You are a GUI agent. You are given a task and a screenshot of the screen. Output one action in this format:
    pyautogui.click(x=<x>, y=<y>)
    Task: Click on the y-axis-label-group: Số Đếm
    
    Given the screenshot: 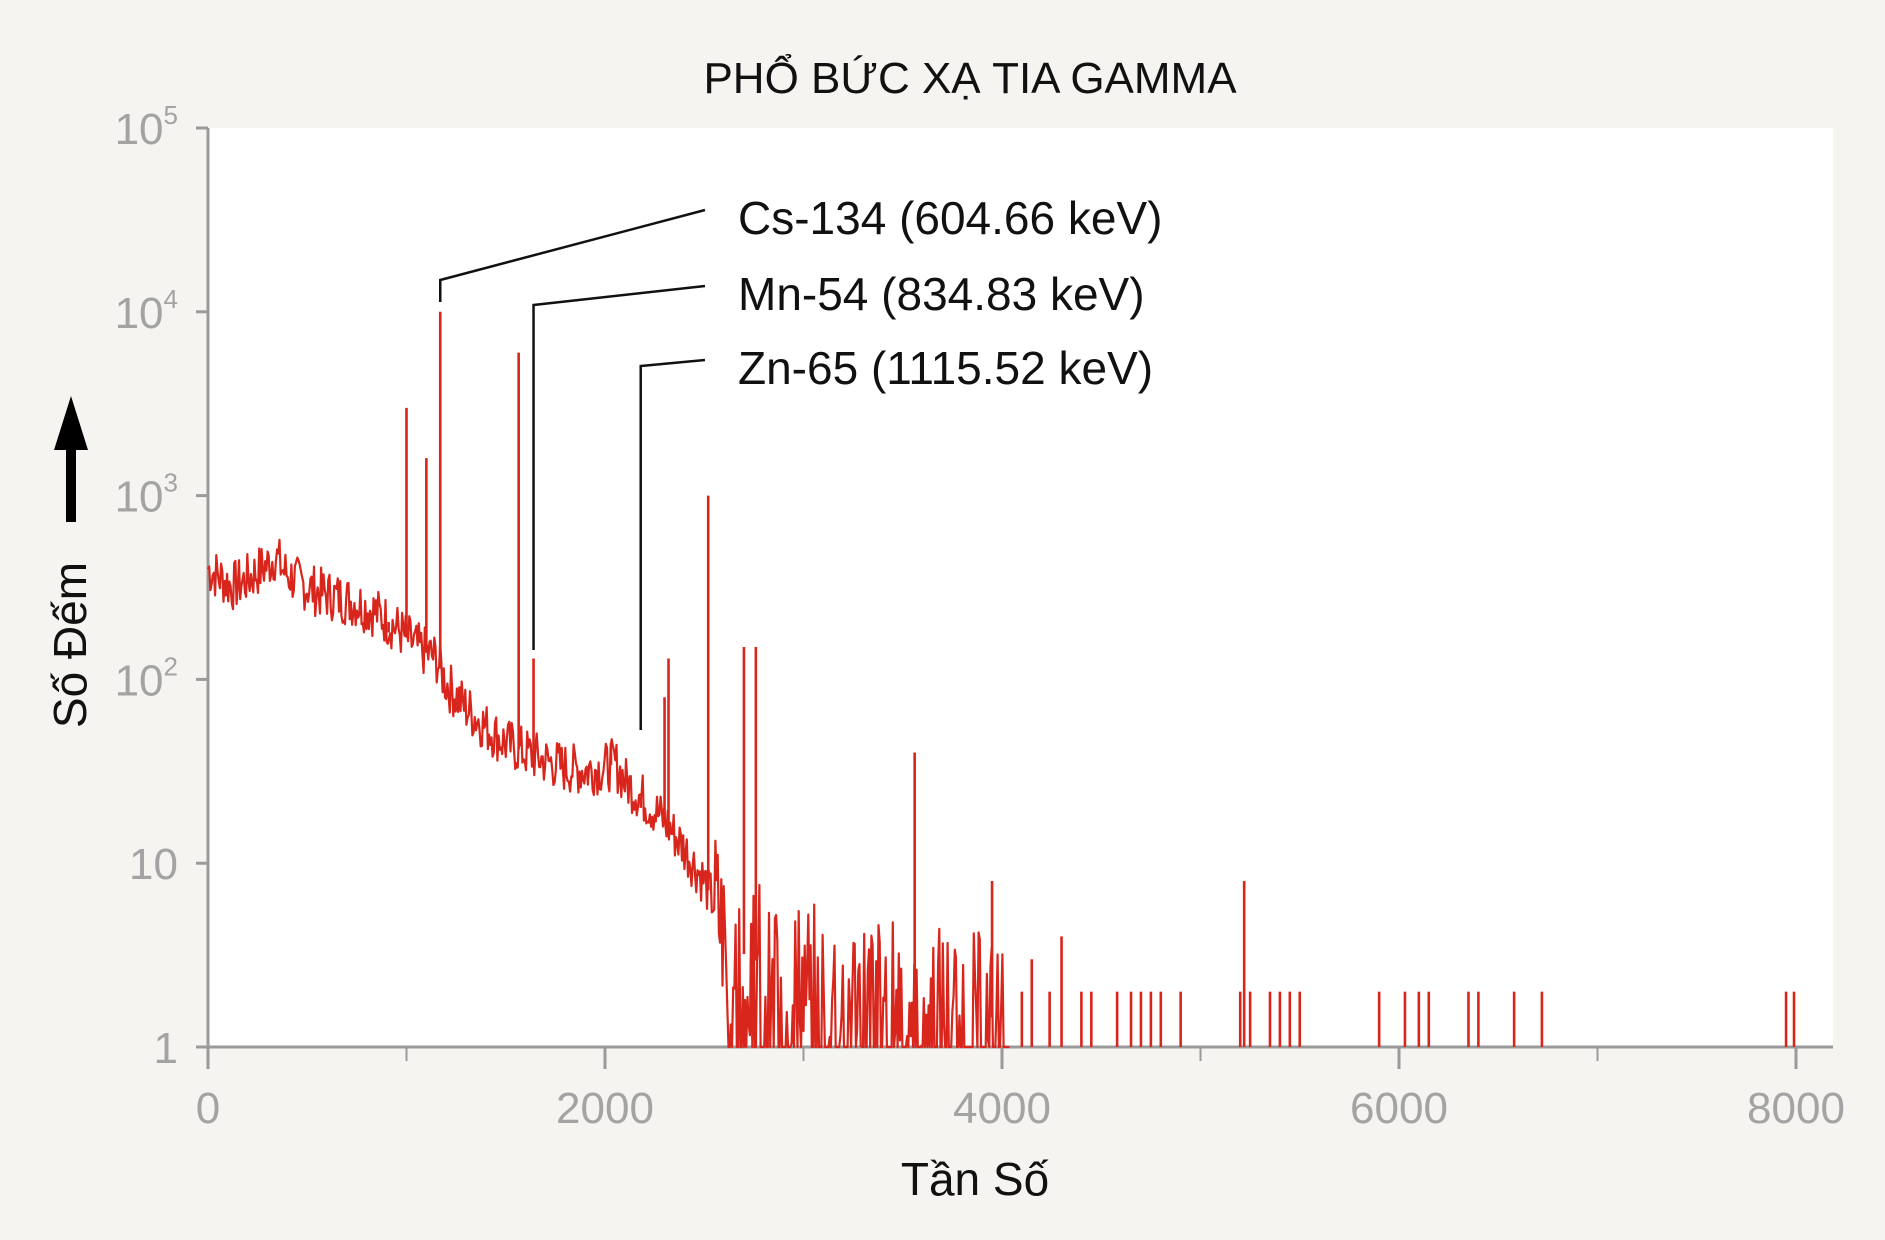 What is the action you would take?
    pyautogui.click(x=70, y=562)
    